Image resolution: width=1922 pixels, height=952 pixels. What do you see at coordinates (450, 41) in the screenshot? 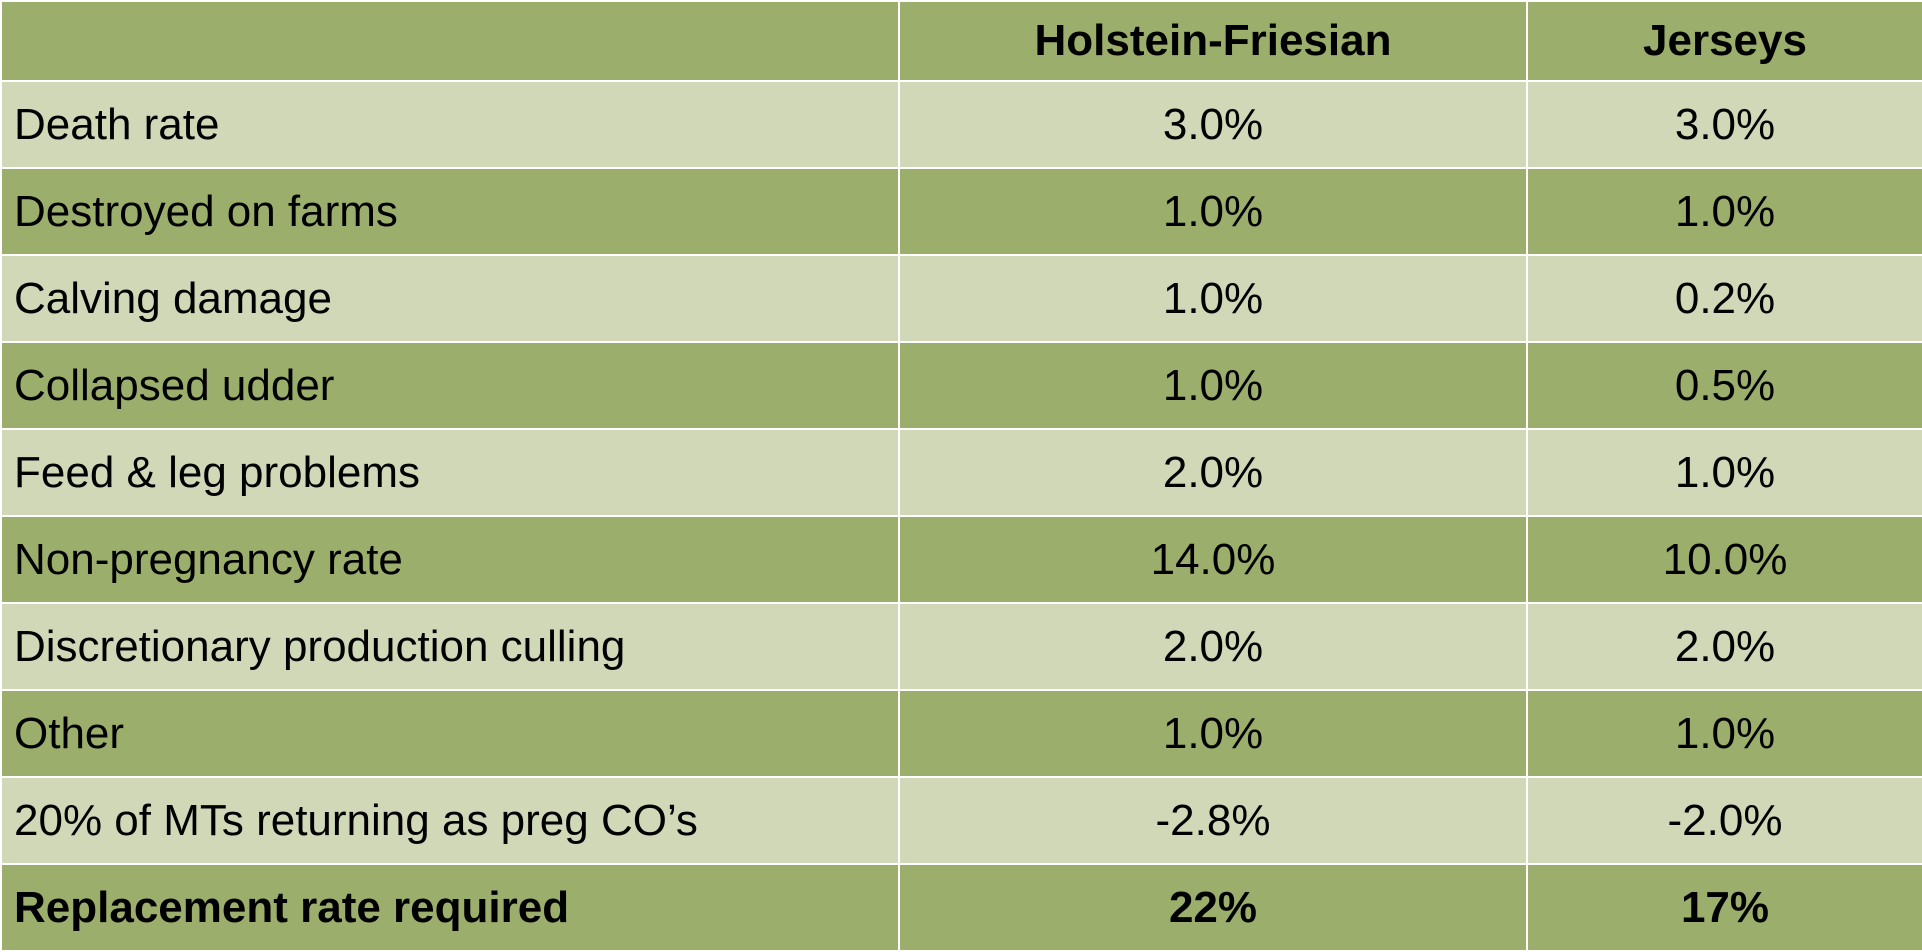
I see `header-cell` at bounding box center [450, 41].